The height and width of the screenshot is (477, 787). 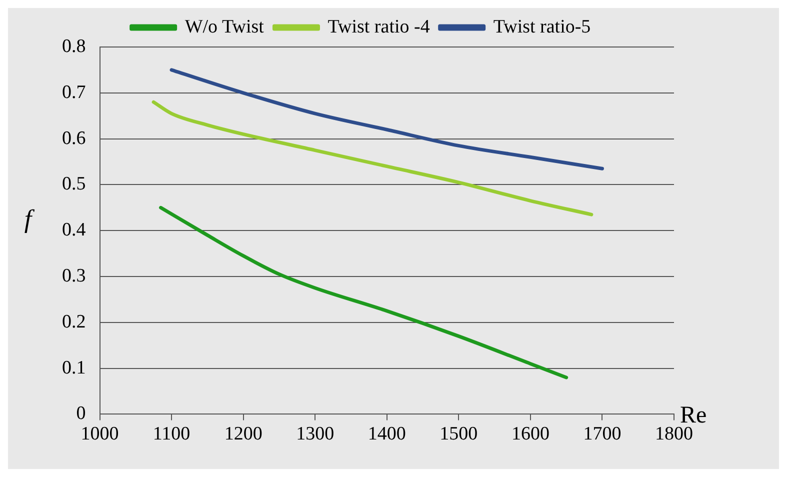 I want to click on y-tick-label: 0.2, so click(x=74, y=321).